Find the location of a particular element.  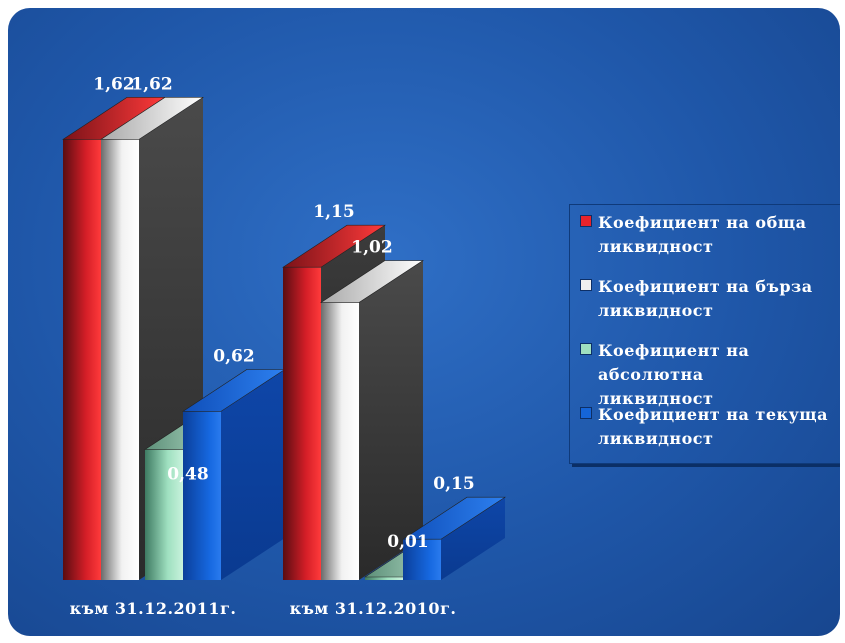

legend-label-total: Коефициент на обща ликвидност is located at coordinates (702, 234).